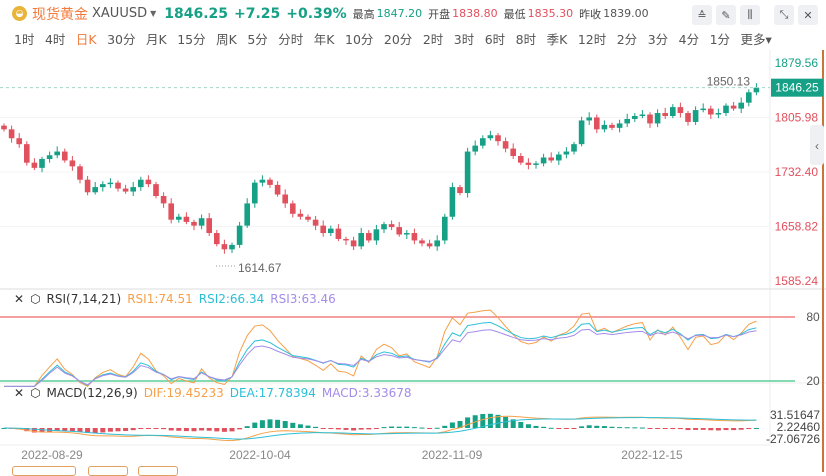 This screenshot has height=476, width=826. What do you see at coordinates (784, 15) in the screenshot?
I see `collapse-icon: ⤡` at bounding box center [784, 15].